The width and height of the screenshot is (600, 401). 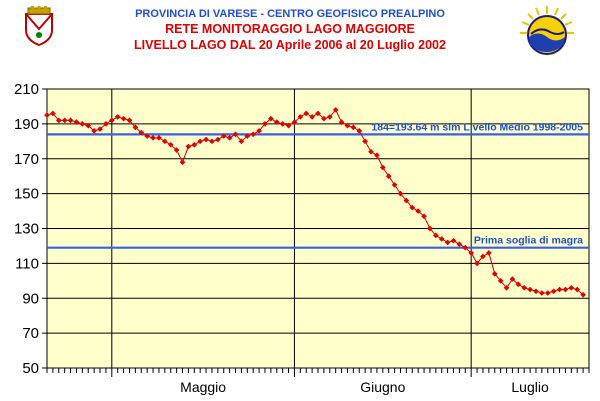 What do you see at coordinates (26, 194) in the screenshot?
I see `y-tick-label: 150` at bounding box center [26, 194].